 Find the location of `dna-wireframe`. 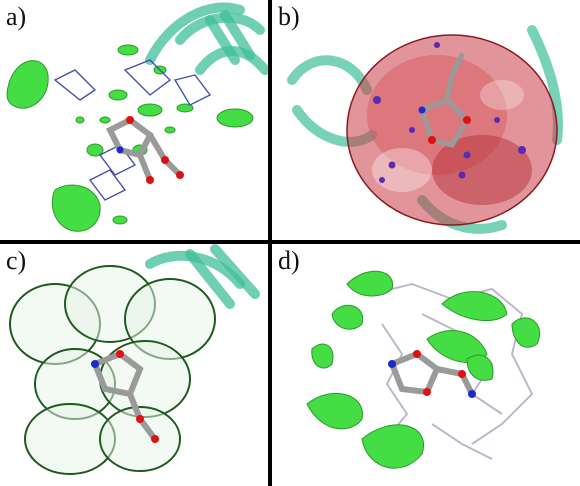

dna-wireframe is located at coordinates (452, 371).